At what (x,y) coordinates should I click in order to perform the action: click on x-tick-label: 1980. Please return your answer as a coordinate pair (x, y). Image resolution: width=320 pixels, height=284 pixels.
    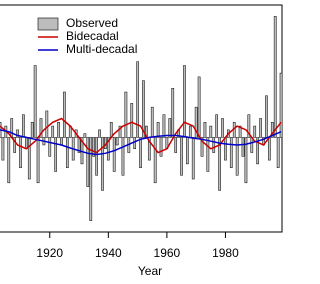
    Looking at the image, I should click on (225, 253).